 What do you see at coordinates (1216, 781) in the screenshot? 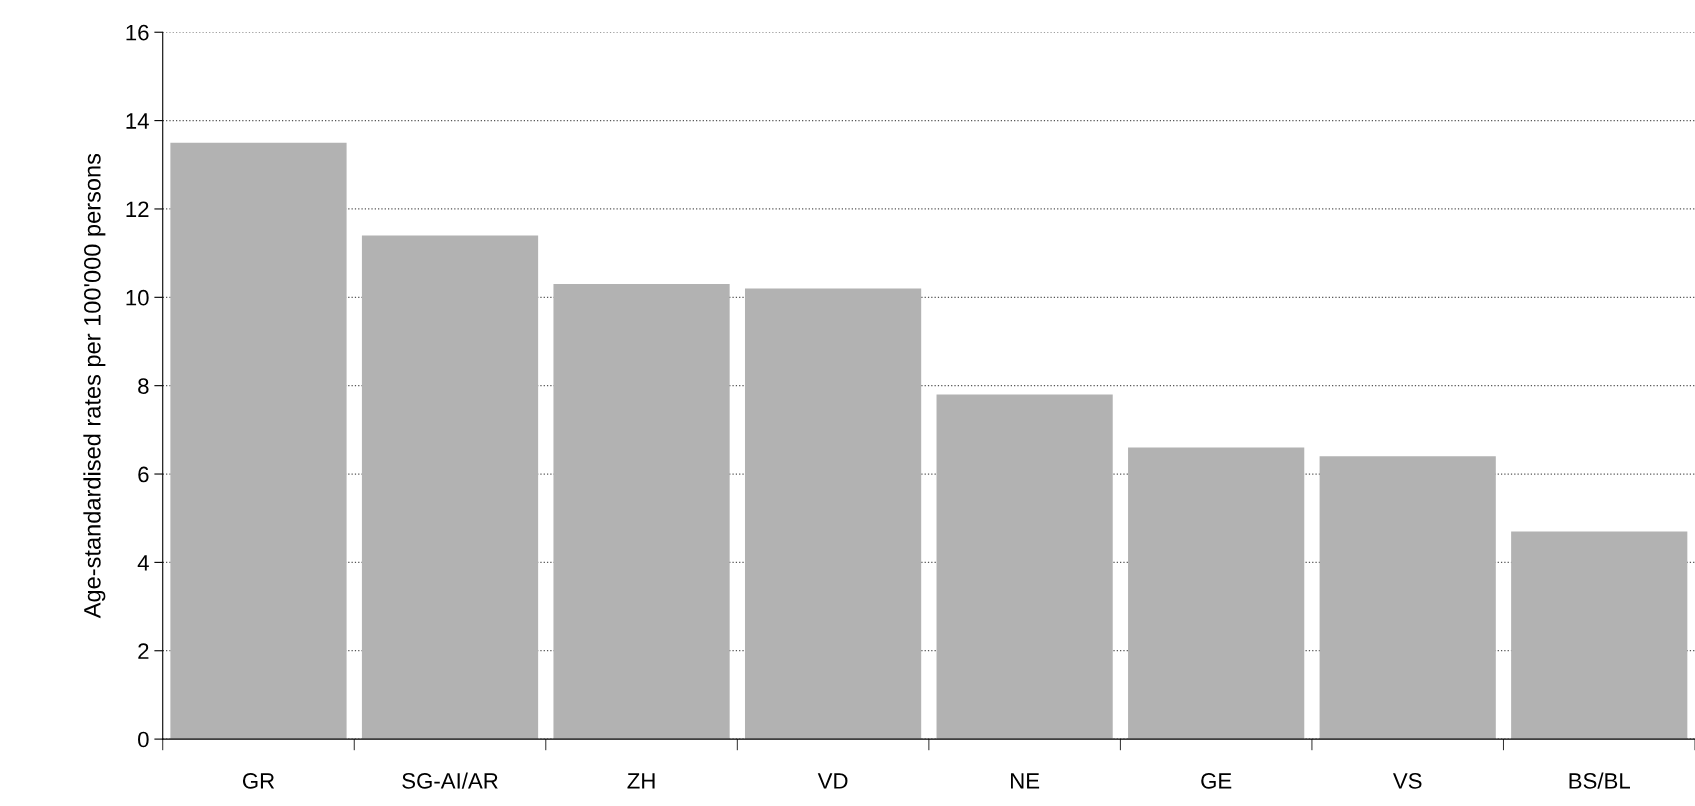
I see `x-tick-label: GE` at bounding box center [1216, 781].